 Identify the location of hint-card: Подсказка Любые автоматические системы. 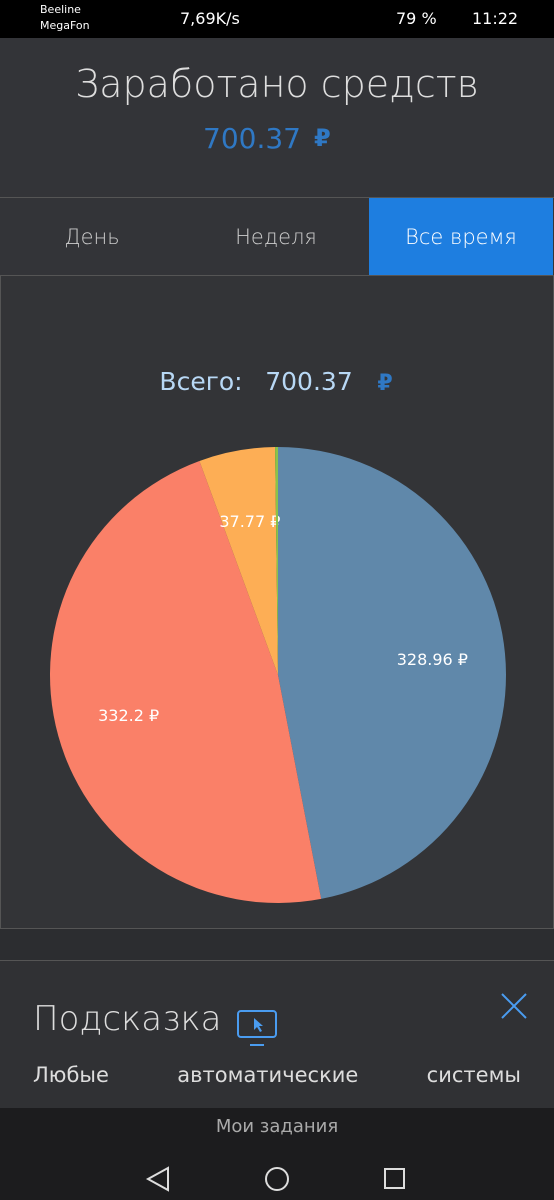
(277, 1035).